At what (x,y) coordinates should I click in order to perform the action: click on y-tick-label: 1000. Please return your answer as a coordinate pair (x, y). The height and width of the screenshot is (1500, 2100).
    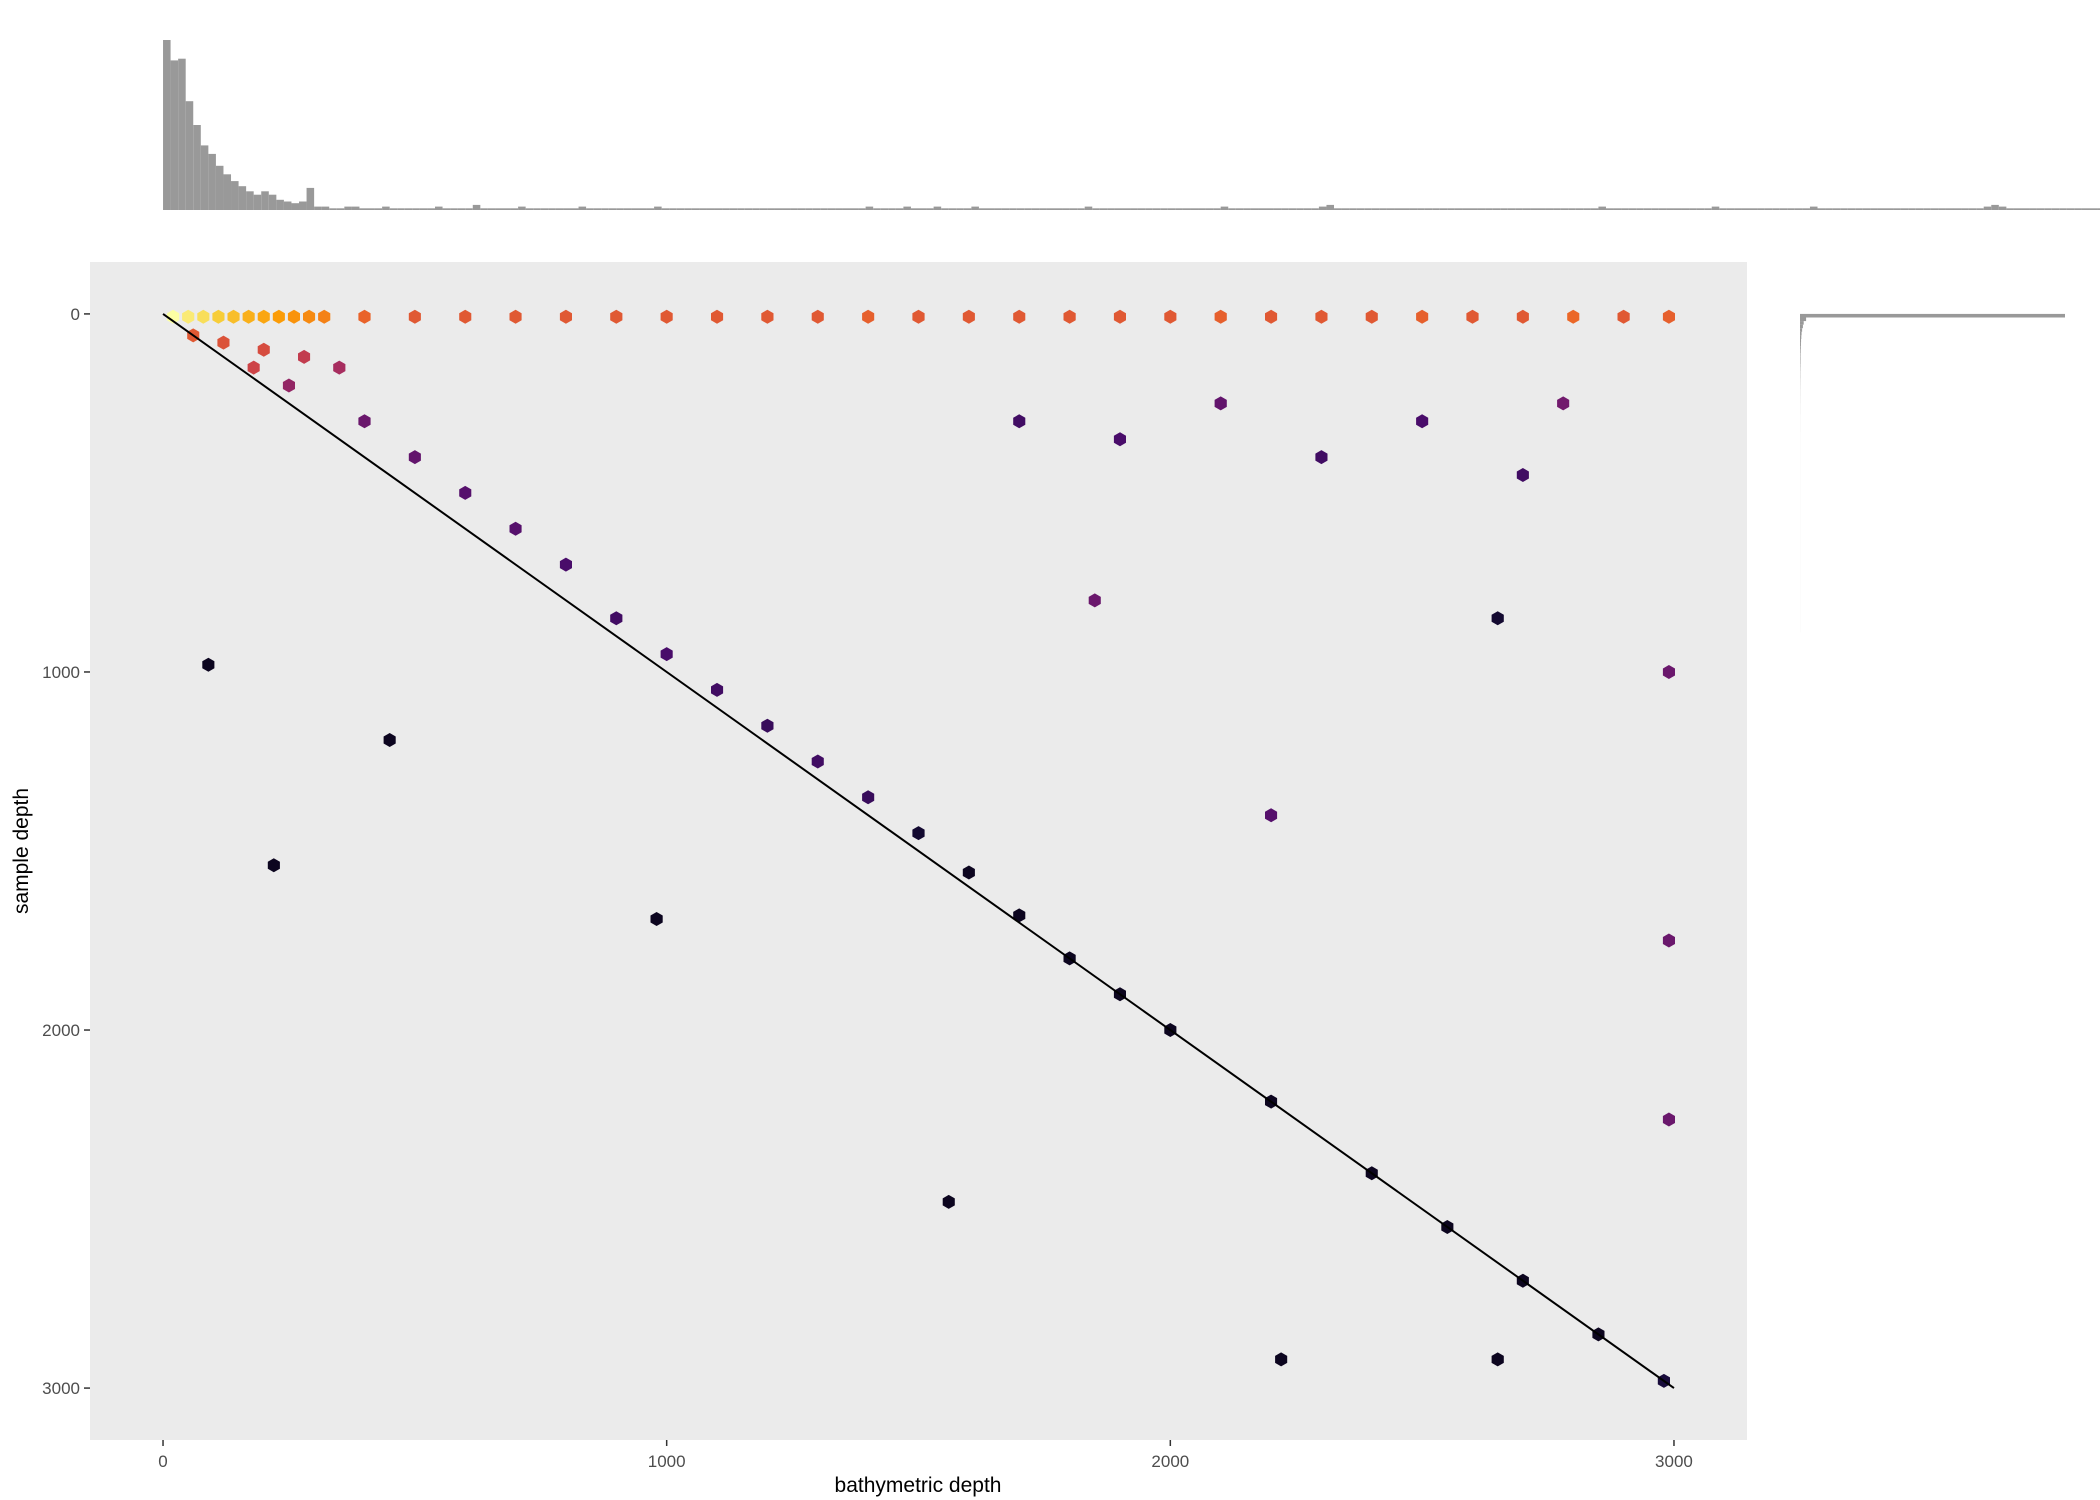
    Looking at the image, I should click on (61, 672).